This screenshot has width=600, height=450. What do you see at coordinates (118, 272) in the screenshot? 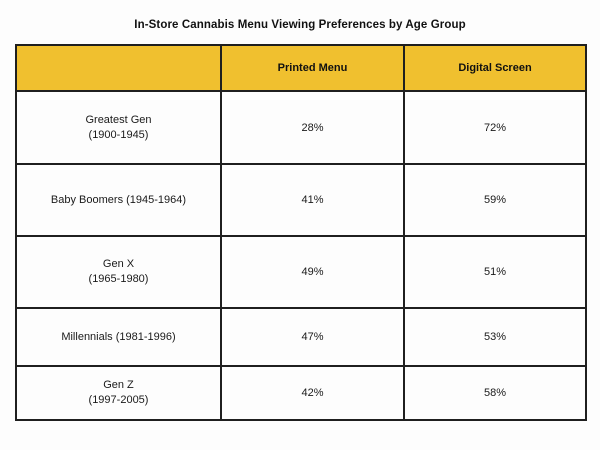
I see `age-group-cell: Gen X (1965-1980)` at bounding box center [118, 272].